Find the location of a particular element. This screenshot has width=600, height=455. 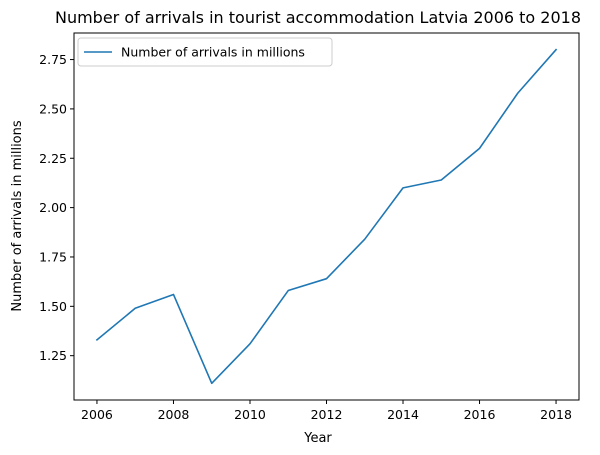

y-tick-label: 1.75 is located at coordinates (53, 256).